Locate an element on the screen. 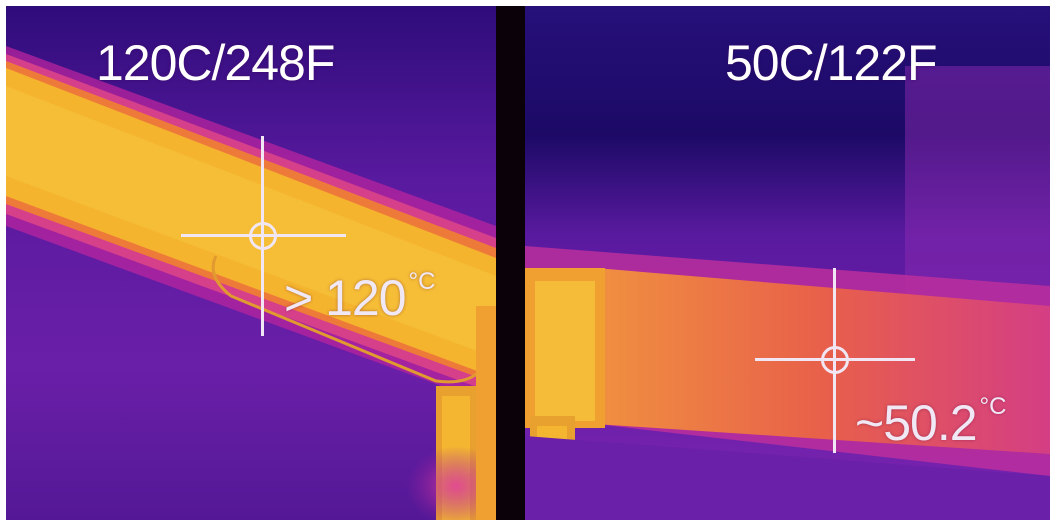 This screenshot has height=526, width=1056. temperature-title-cool: 50C/122F is located at coordinates (831, 63).